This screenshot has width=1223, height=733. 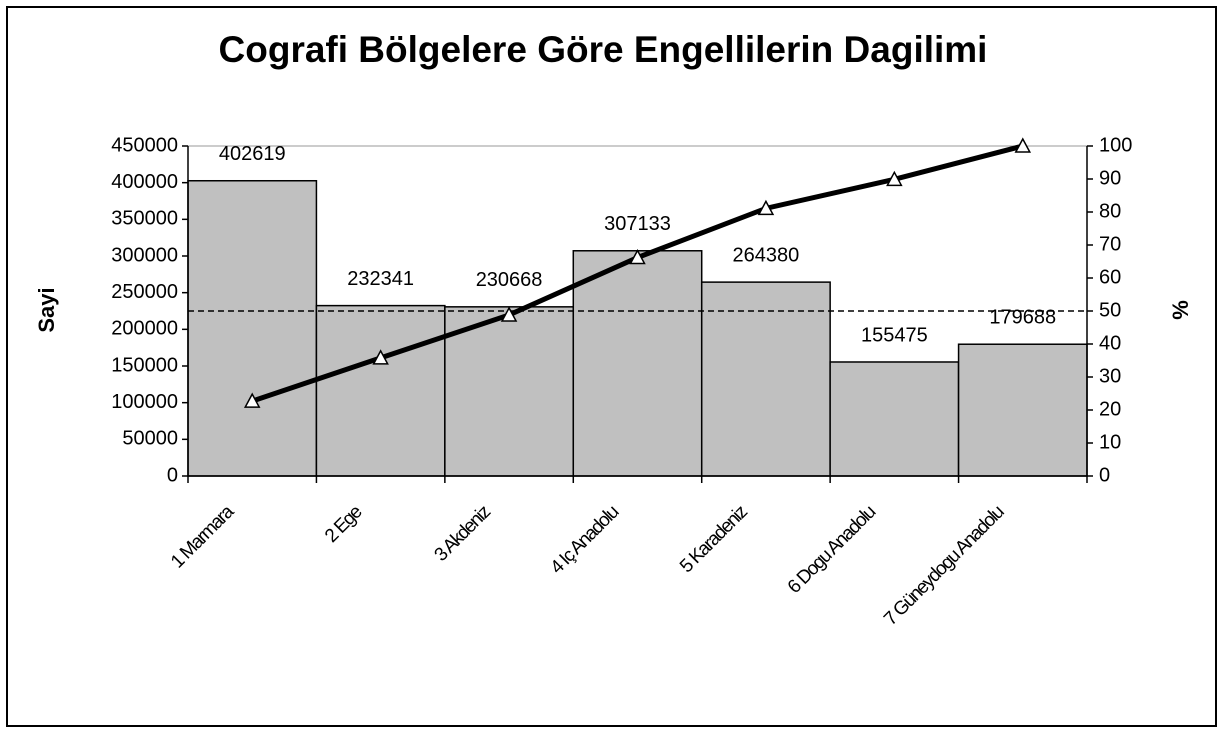 I want to click on y-axis-label: Sayi, so click(x=46, y=309).